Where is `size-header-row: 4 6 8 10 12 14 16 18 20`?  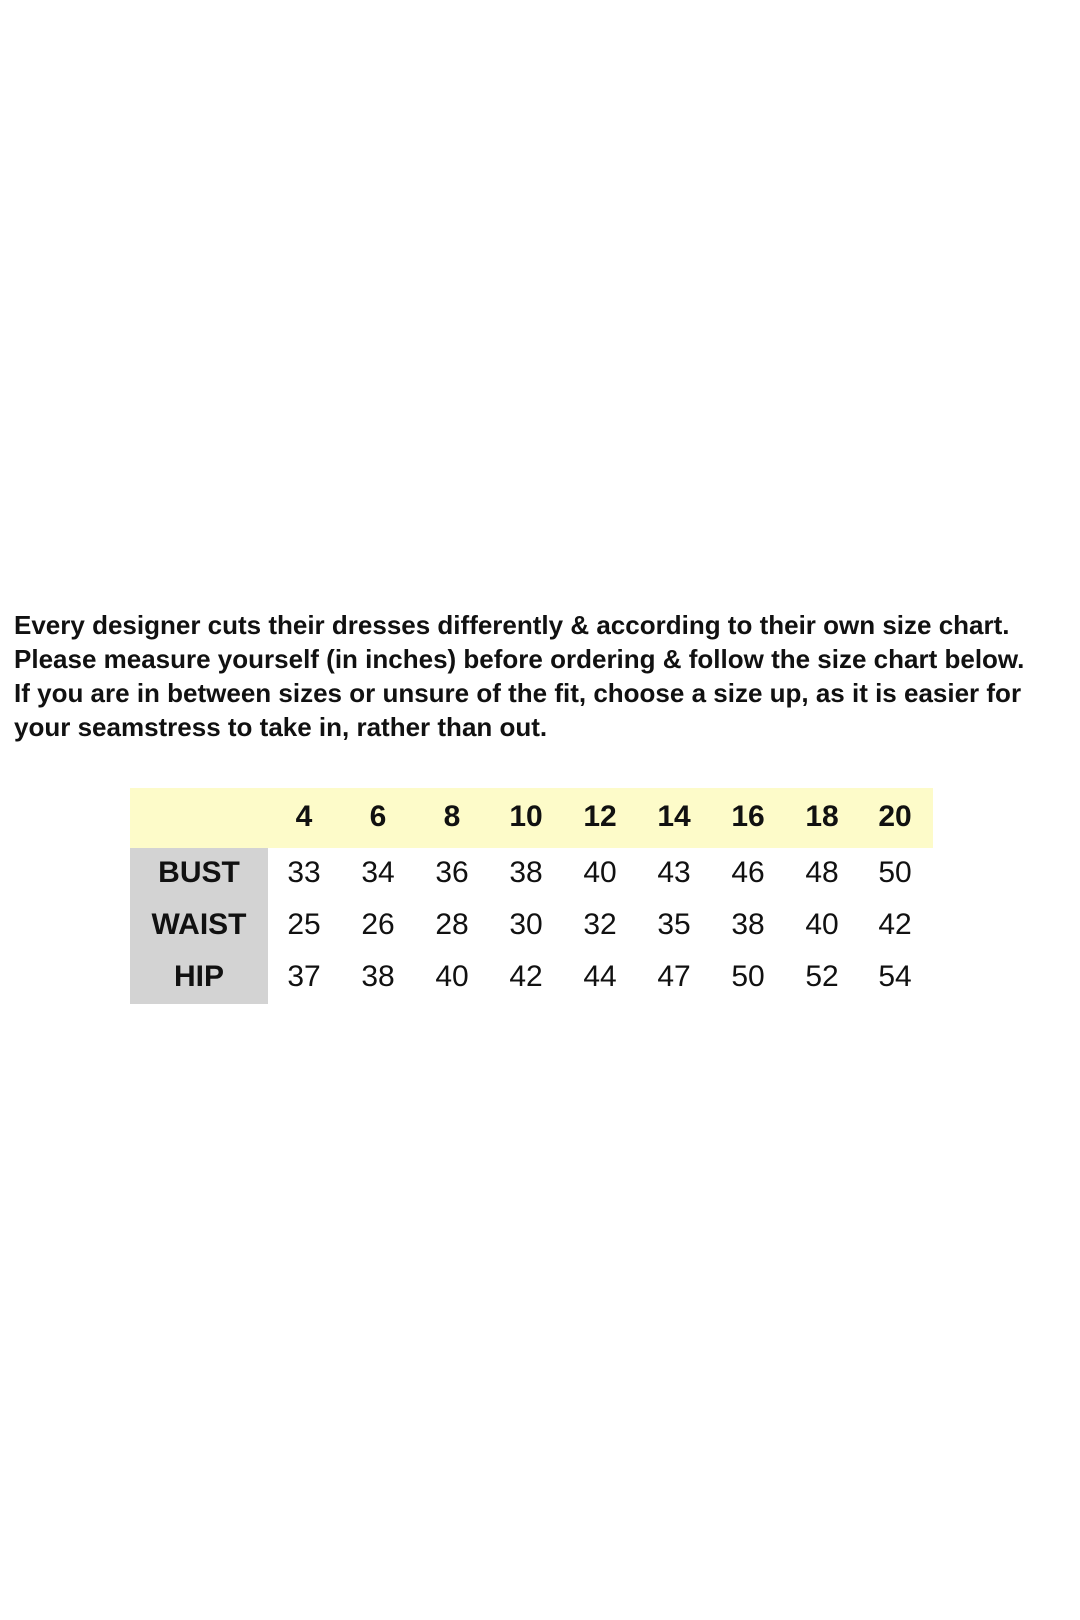 size-header-row: 4 6 8 10 12 14 16 18 20 is located at coordinates (531, 818).